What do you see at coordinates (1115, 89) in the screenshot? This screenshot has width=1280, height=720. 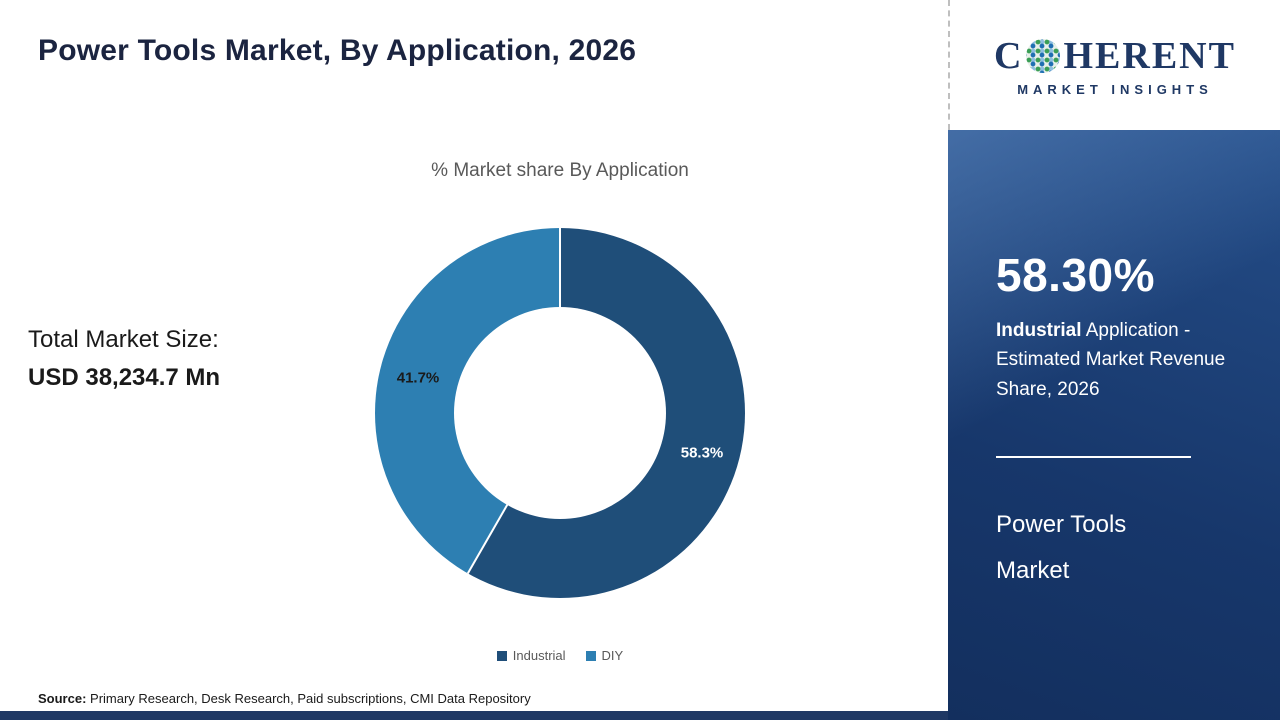 I see `logo-subtitle: MARKET INSIGHTS` at bounding box center [1115, 89].